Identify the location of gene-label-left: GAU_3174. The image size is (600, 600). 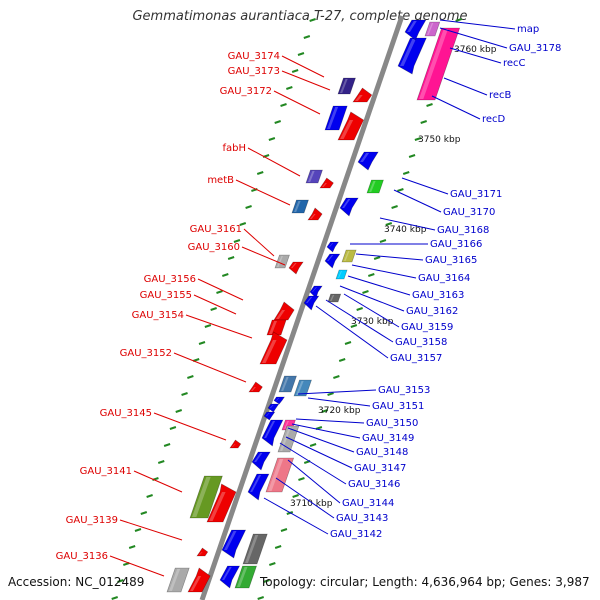
(254, 56).